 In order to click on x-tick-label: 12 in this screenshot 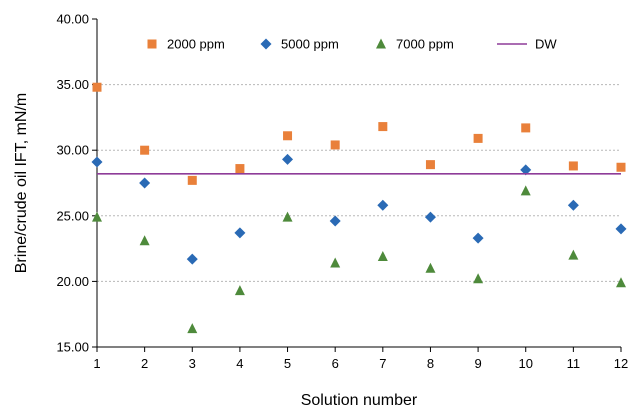, I will do `click(621, 363)`.